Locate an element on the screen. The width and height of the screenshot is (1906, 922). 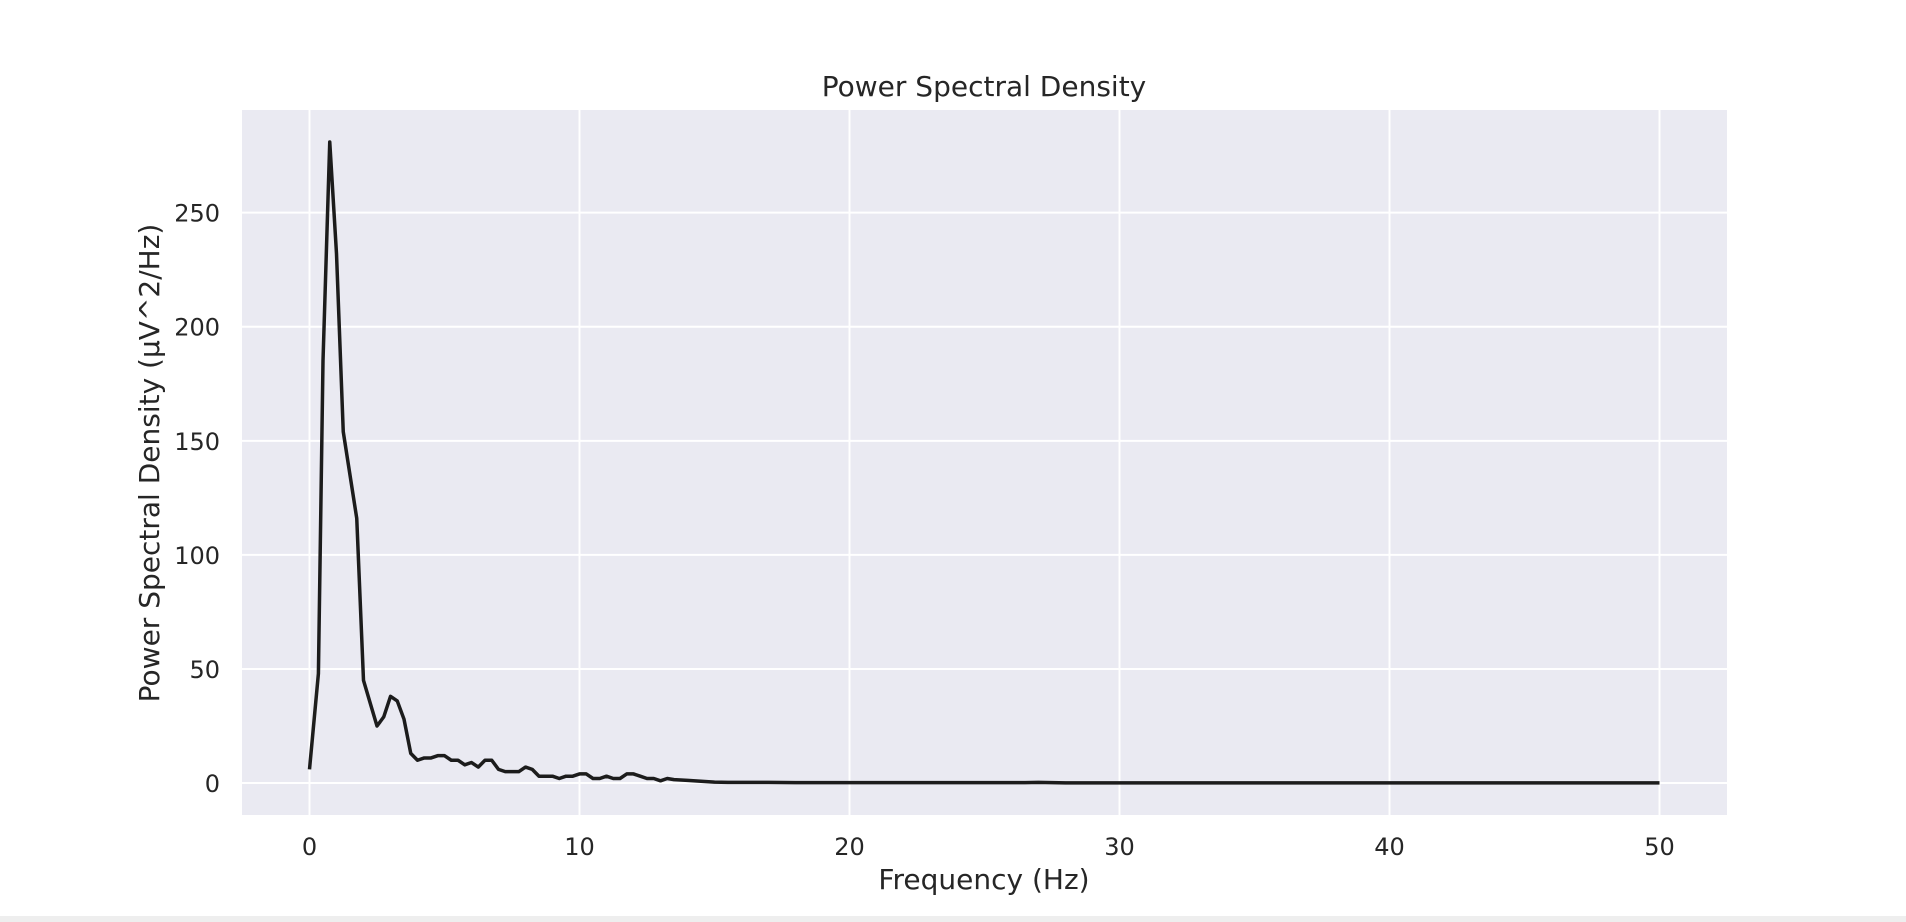
x-axis-label: Frequency (Hz) is located at coordinates (983, 879).